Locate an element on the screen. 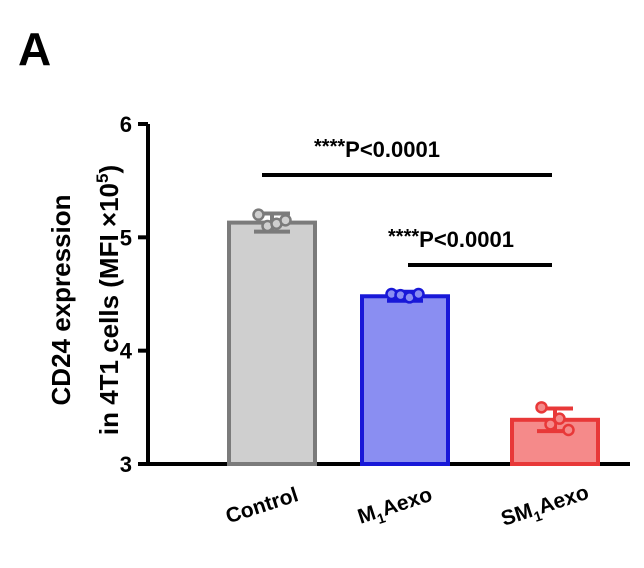 This screenshot has height=568, width=644. y-tick-label-3: 3 is located at coordinates (126, 464).